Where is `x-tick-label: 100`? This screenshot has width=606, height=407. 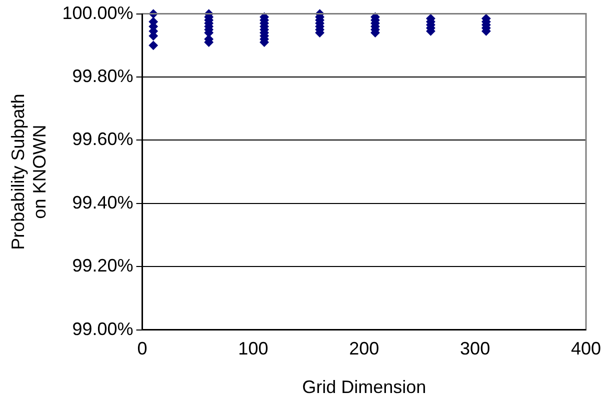 x-tick-label: 100 is located at coordinates (253, 348).